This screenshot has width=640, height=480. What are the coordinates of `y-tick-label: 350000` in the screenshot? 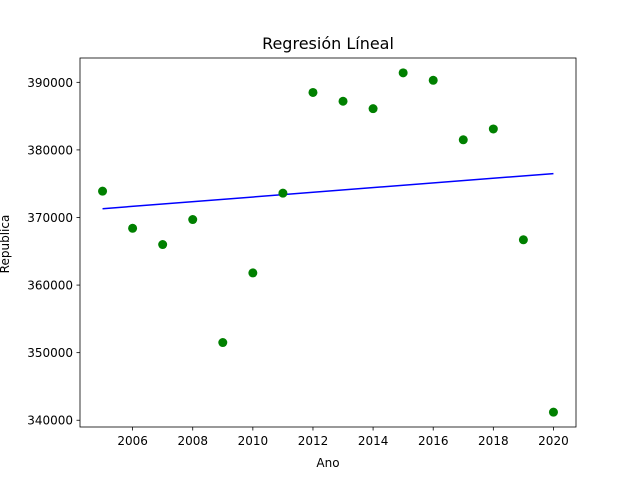 It's located at (50, 353).